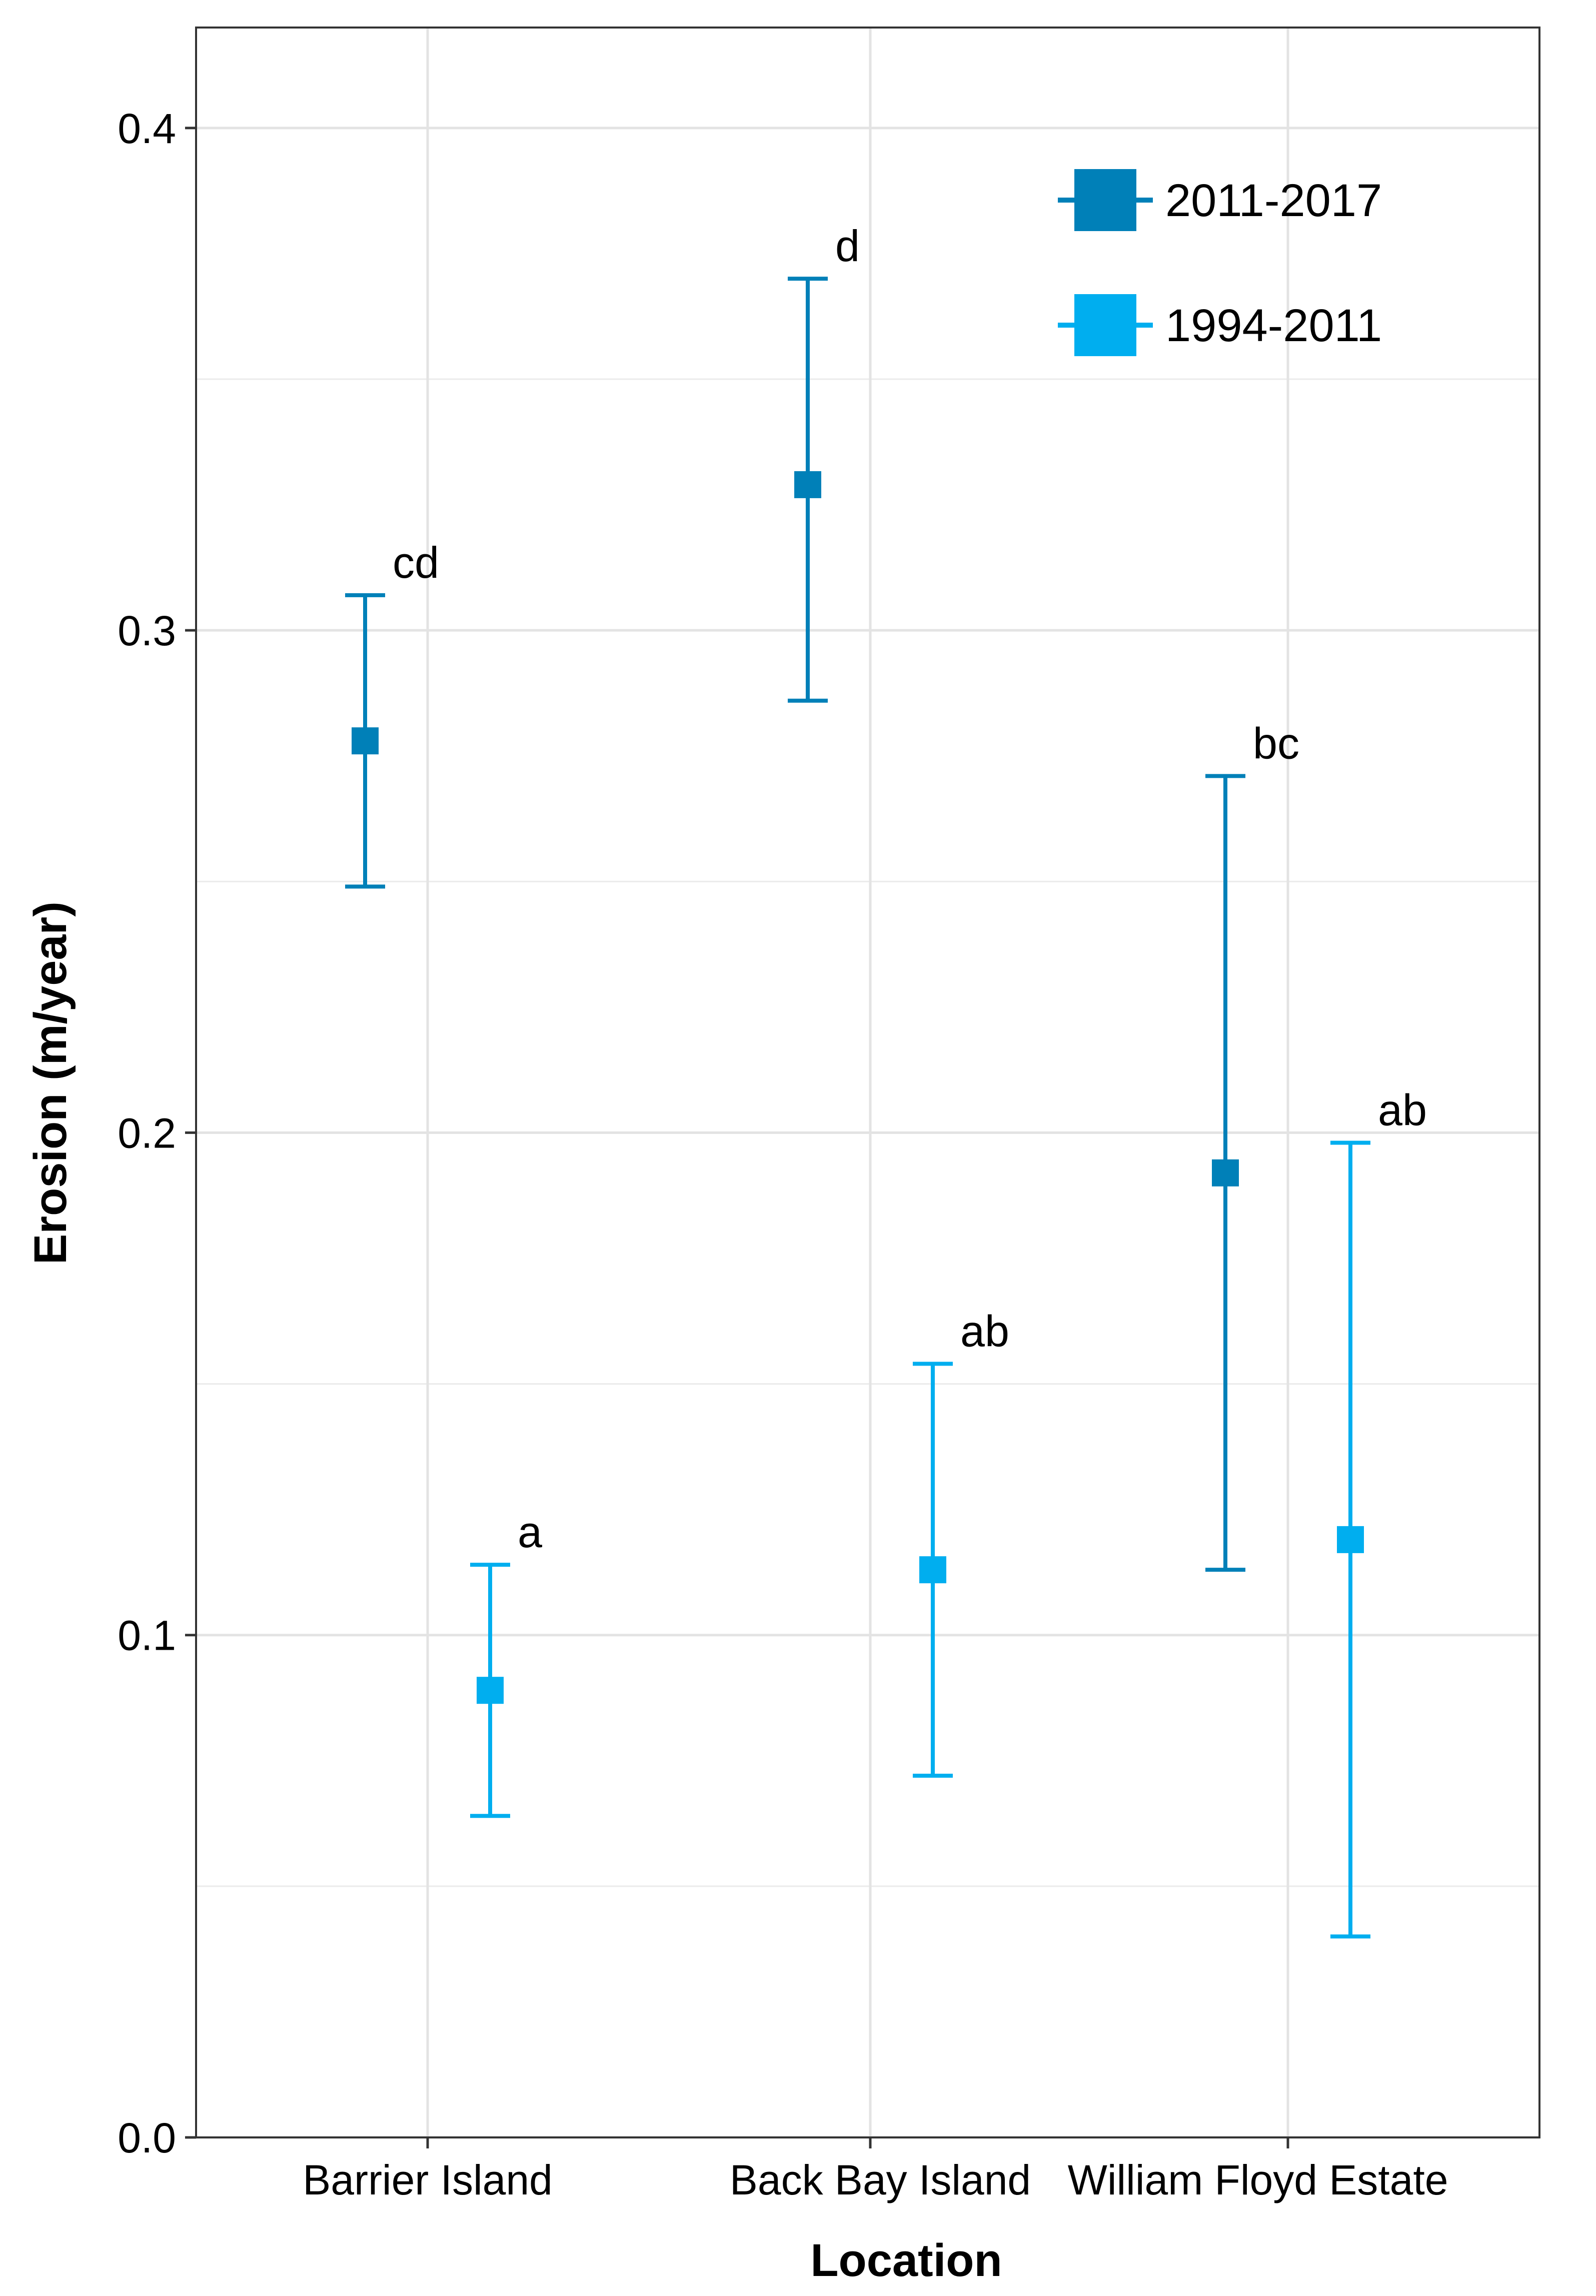 The width and height of the screenshot is (1596, 2296). What do you see at coordinates (1273, 326) in the screenshot?
I see `legend-label: 1994-2011` at bounding box center [1273, 326].